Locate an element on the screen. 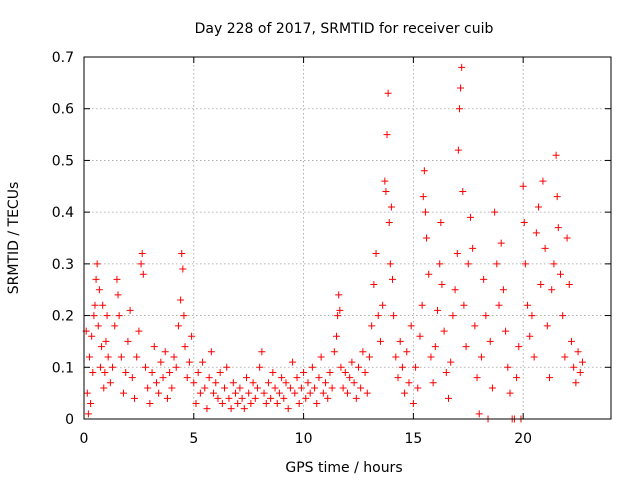  y-axis-label: SRMTID / TECUs is located at coordinates (14, 238).